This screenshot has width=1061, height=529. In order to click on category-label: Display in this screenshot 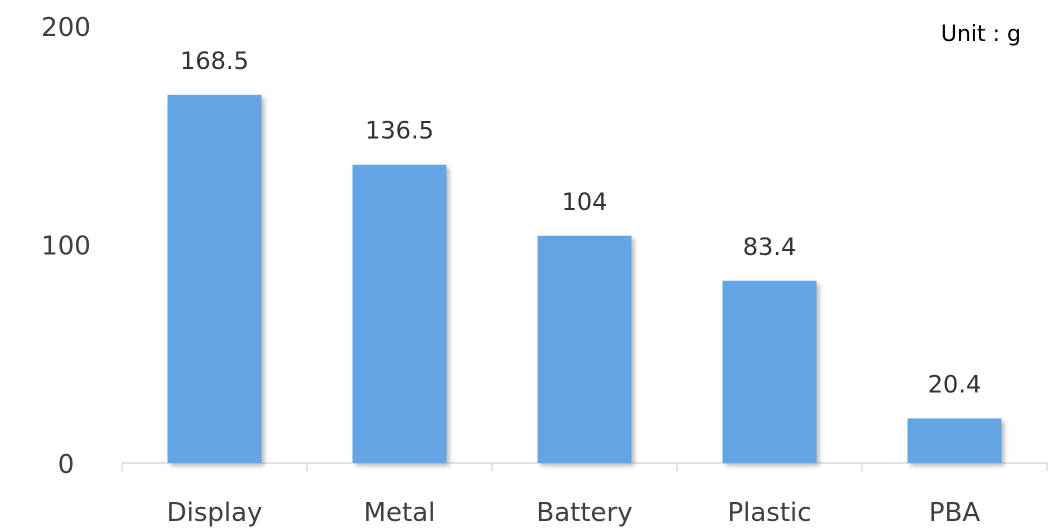, I will do `click(215, 513)`.